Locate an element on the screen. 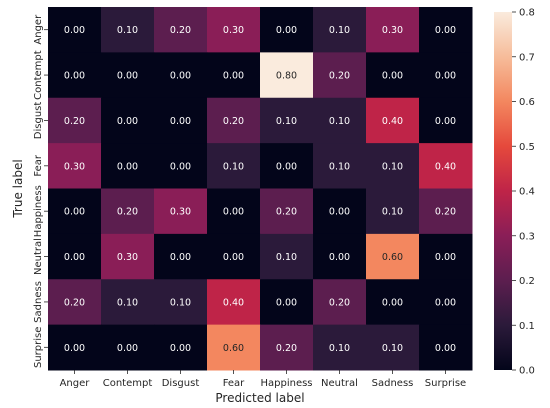 The height and width of the screenshot is (408, 550). cell-value-label: 0.60 is located at coordinates (233, 348).